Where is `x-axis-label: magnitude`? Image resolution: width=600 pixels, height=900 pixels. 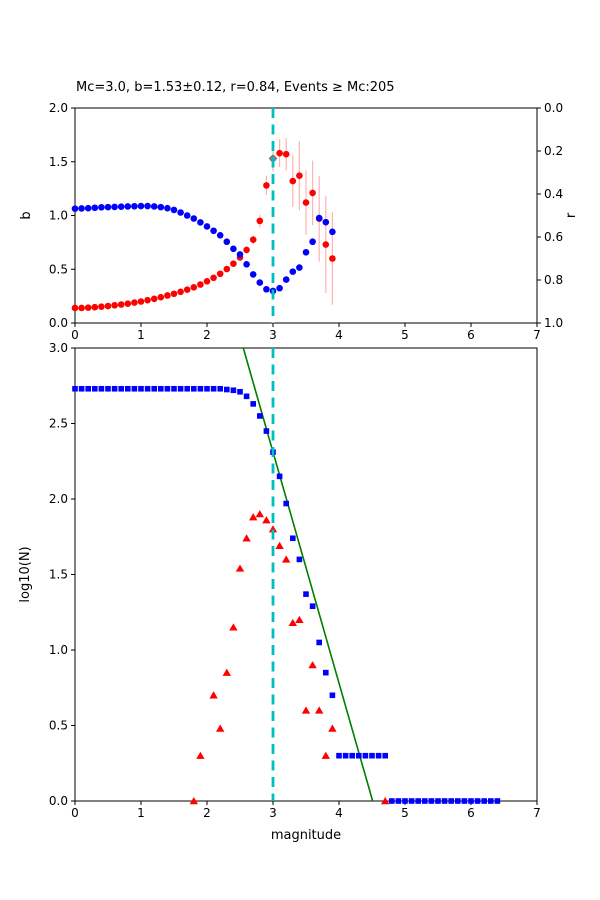
x-axis-label: magnitude is located at coordinates (306, 835).